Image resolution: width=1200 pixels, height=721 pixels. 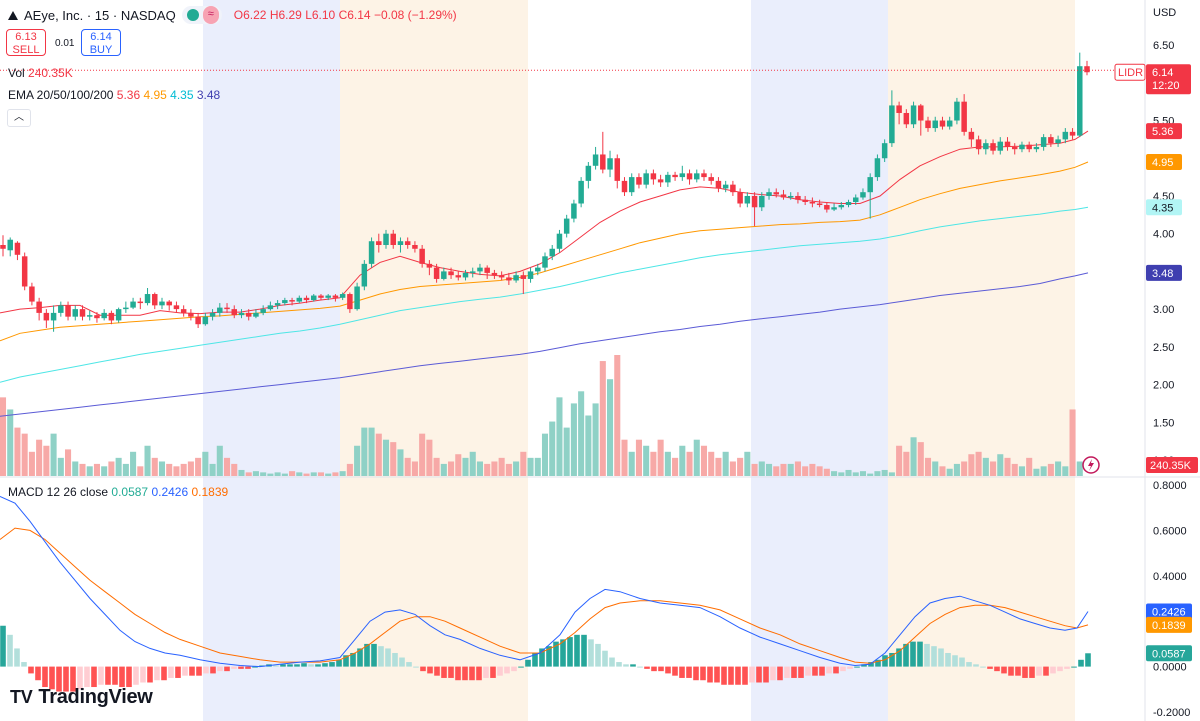 What do you see at coordinates (100, 15) in the screenshot?
I see `symbol-title: AEye, Inc. · 15 · NASDAQ` at bounding box center [100, 15].